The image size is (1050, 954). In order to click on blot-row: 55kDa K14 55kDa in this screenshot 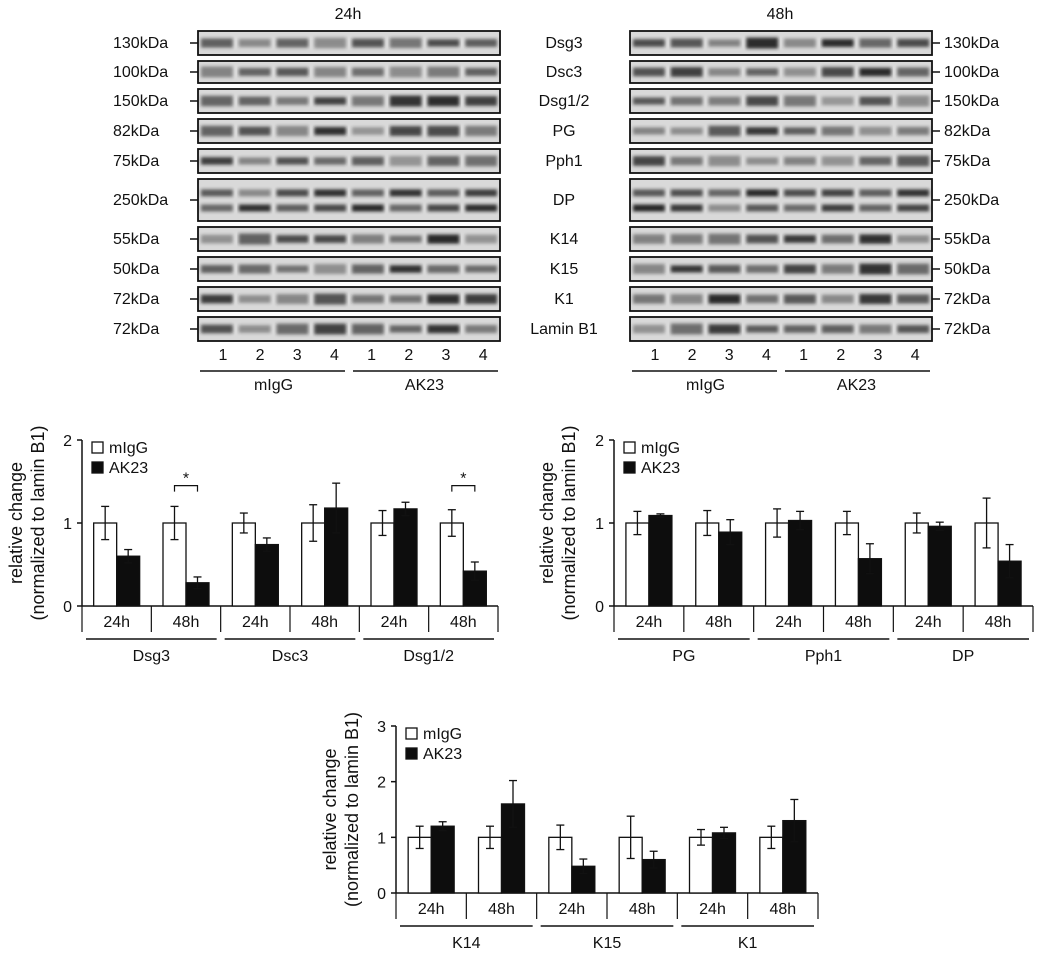, I will do `click(551, 239)`.